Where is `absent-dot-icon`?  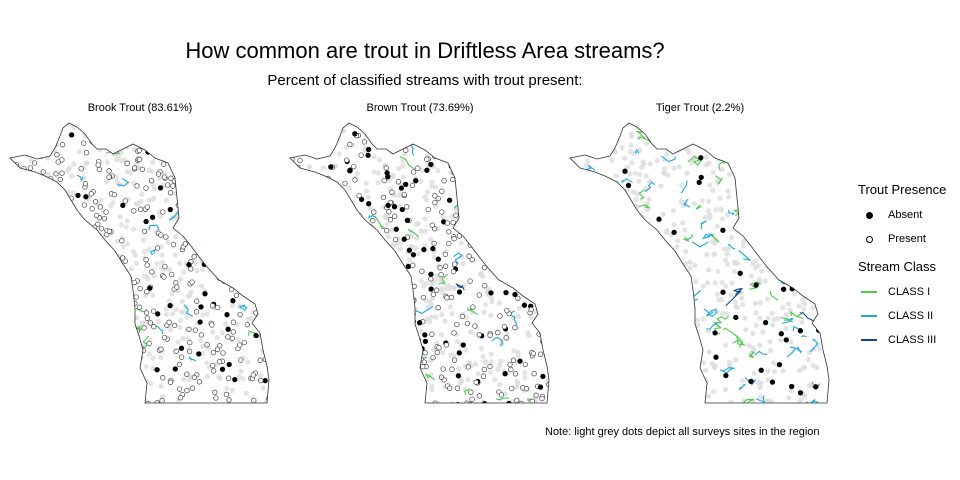
absent-dot-icon is located at coordinates (869, 215).